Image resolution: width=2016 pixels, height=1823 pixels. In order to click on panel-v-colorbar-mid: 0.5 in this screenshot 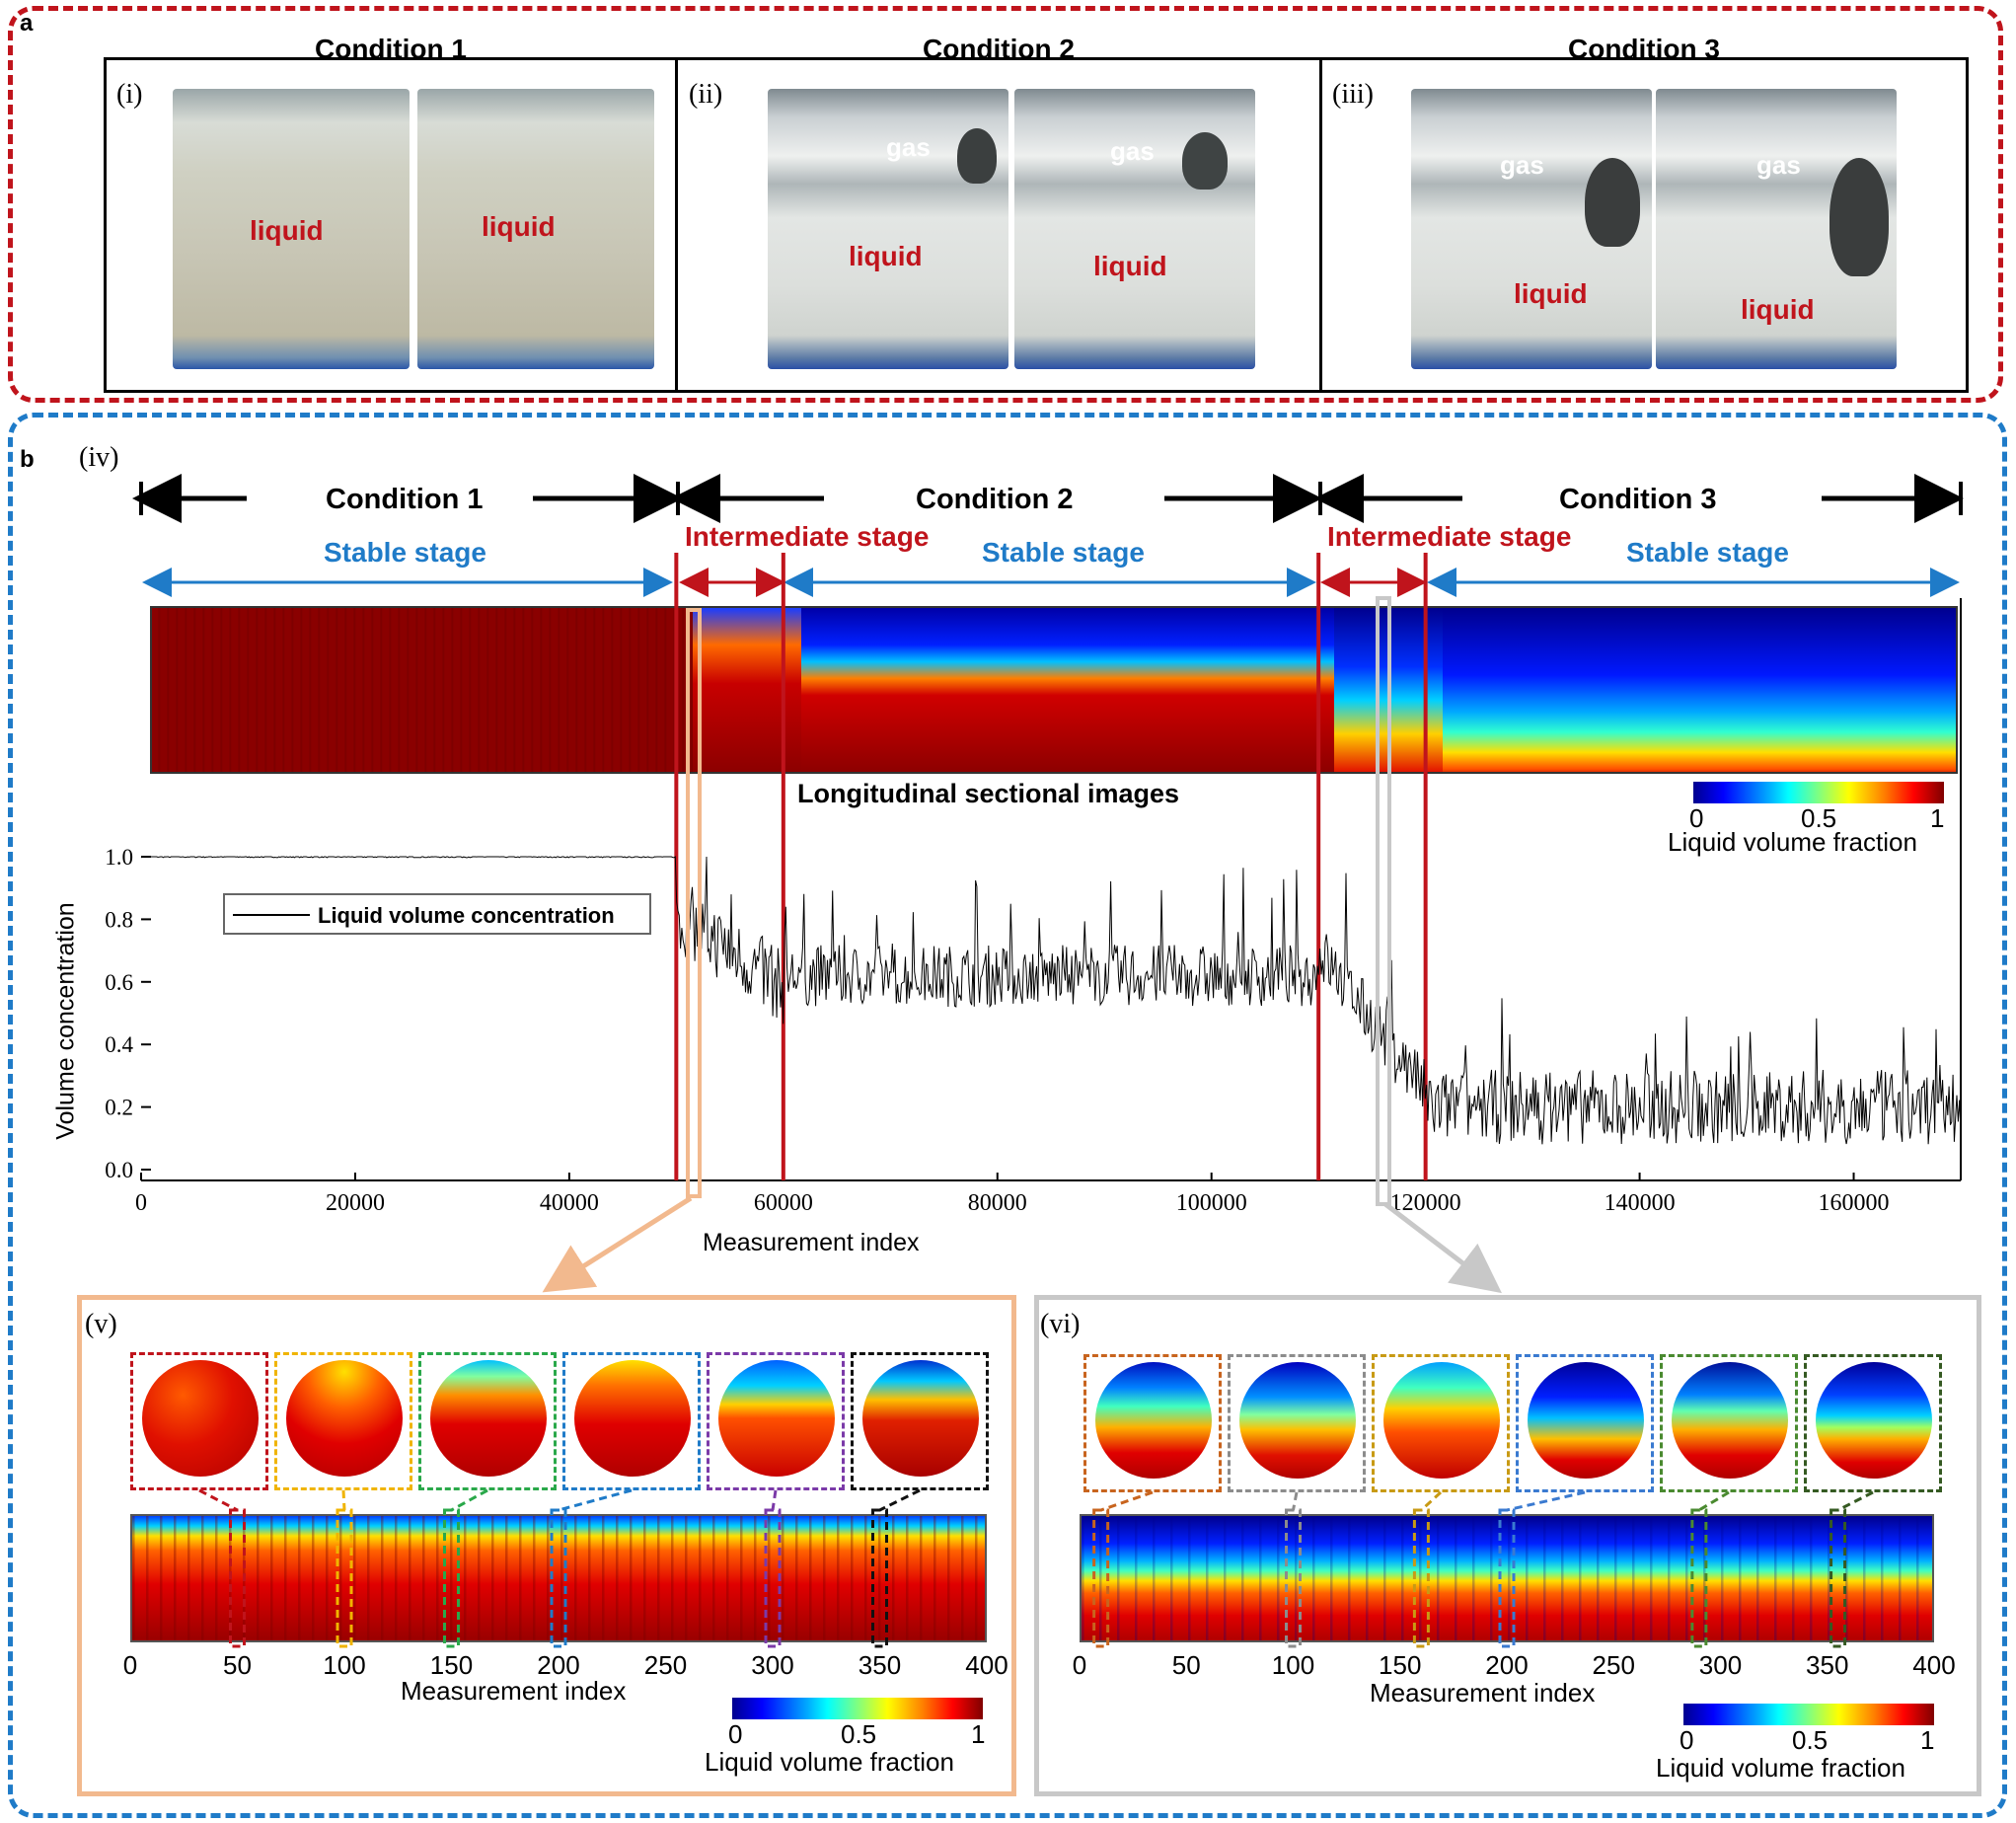, I will do `click(859, 1734)`.